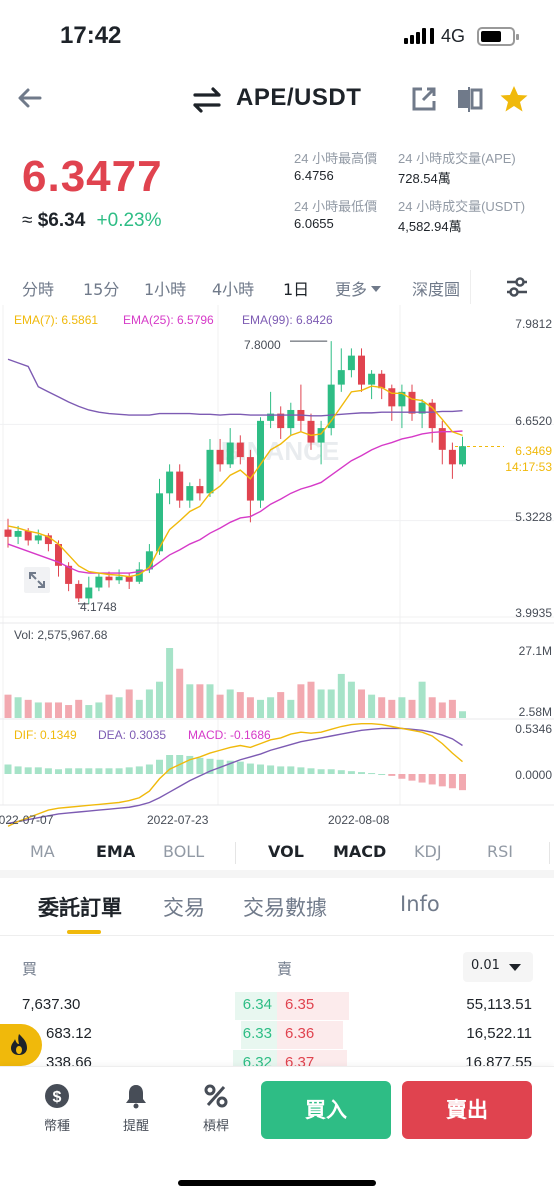 The image size is (554, 1200). Describe the element at coordinates (56, 1126) in the screenshot. I see `coin-label: 幣種` at that location.